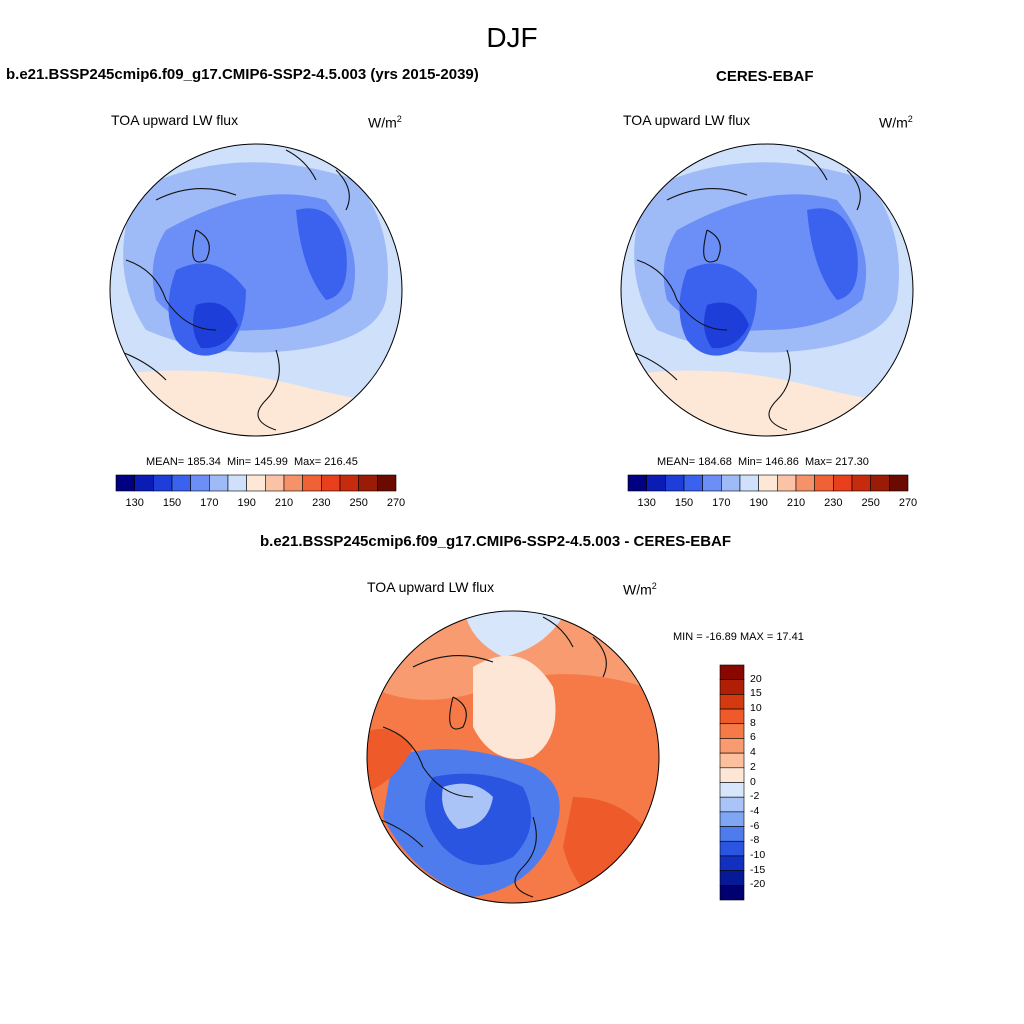 The image size is (1024, 1024). I want to click on colorbar-tick-label: -4, so click(755, 810).